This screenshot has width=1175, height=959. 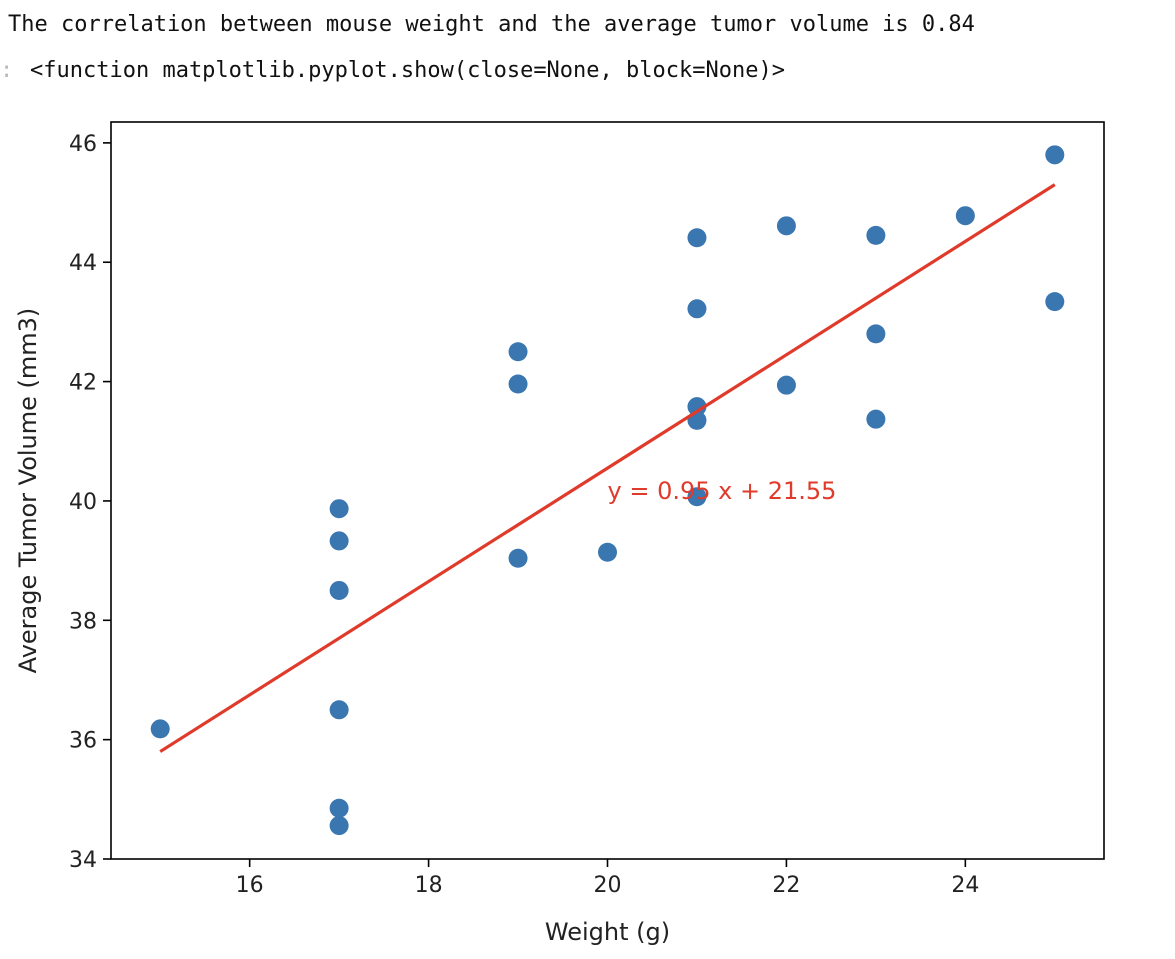 I want to click on y-tick-label-42: 42, so click(x=83, y=383).